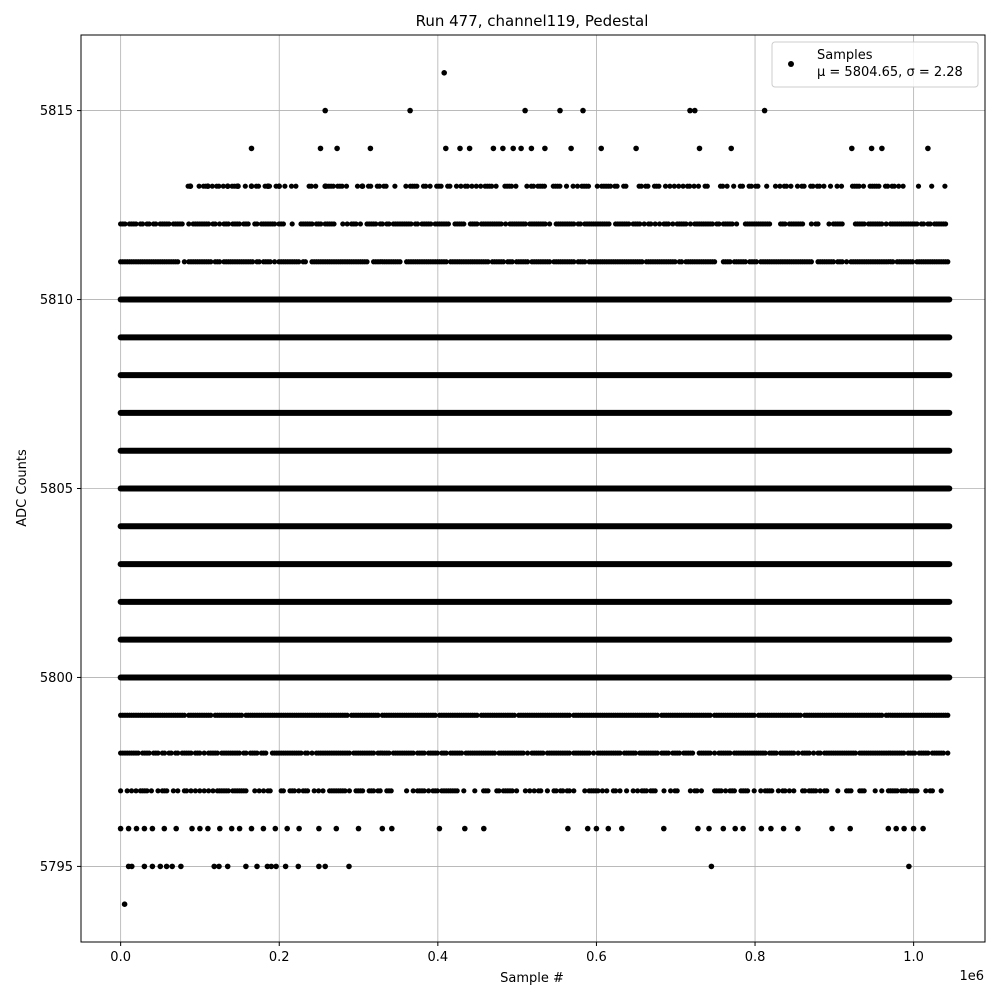  Describe the element at coordinates (56, 111) in the screenshot. I see `y-tick-label: 5815` at that location.